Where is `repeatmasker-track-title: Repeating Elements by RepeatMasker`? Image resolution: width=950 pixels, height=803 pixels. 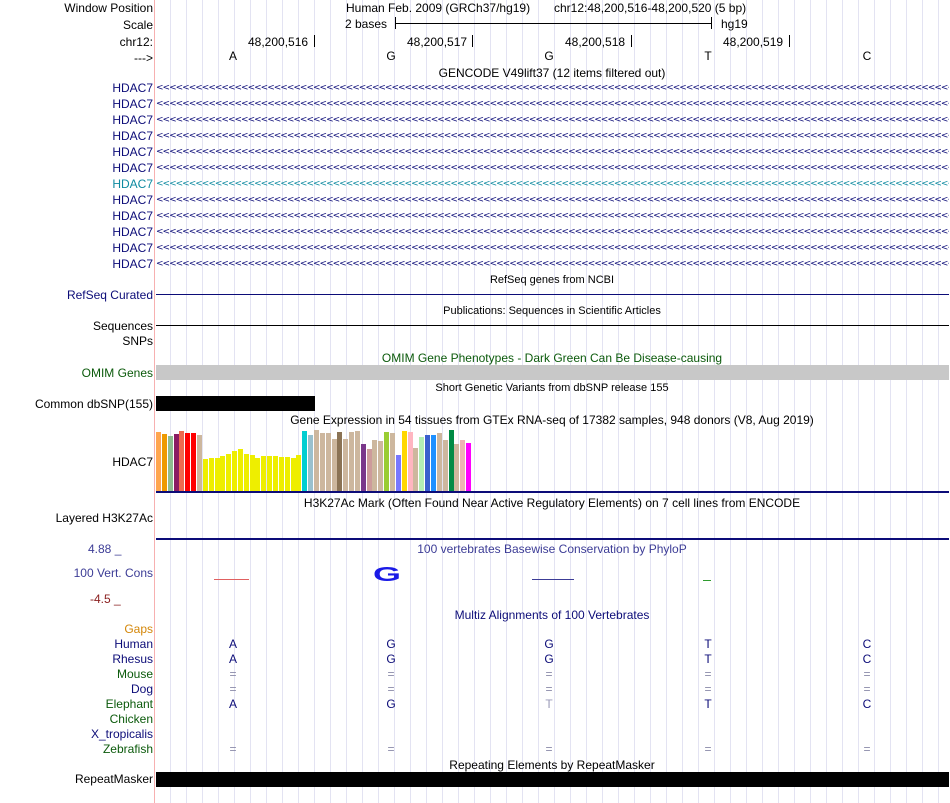
repeatmasker-track-title: Repeating Elements by RepeatMasker is located at coordinates (552, 765).